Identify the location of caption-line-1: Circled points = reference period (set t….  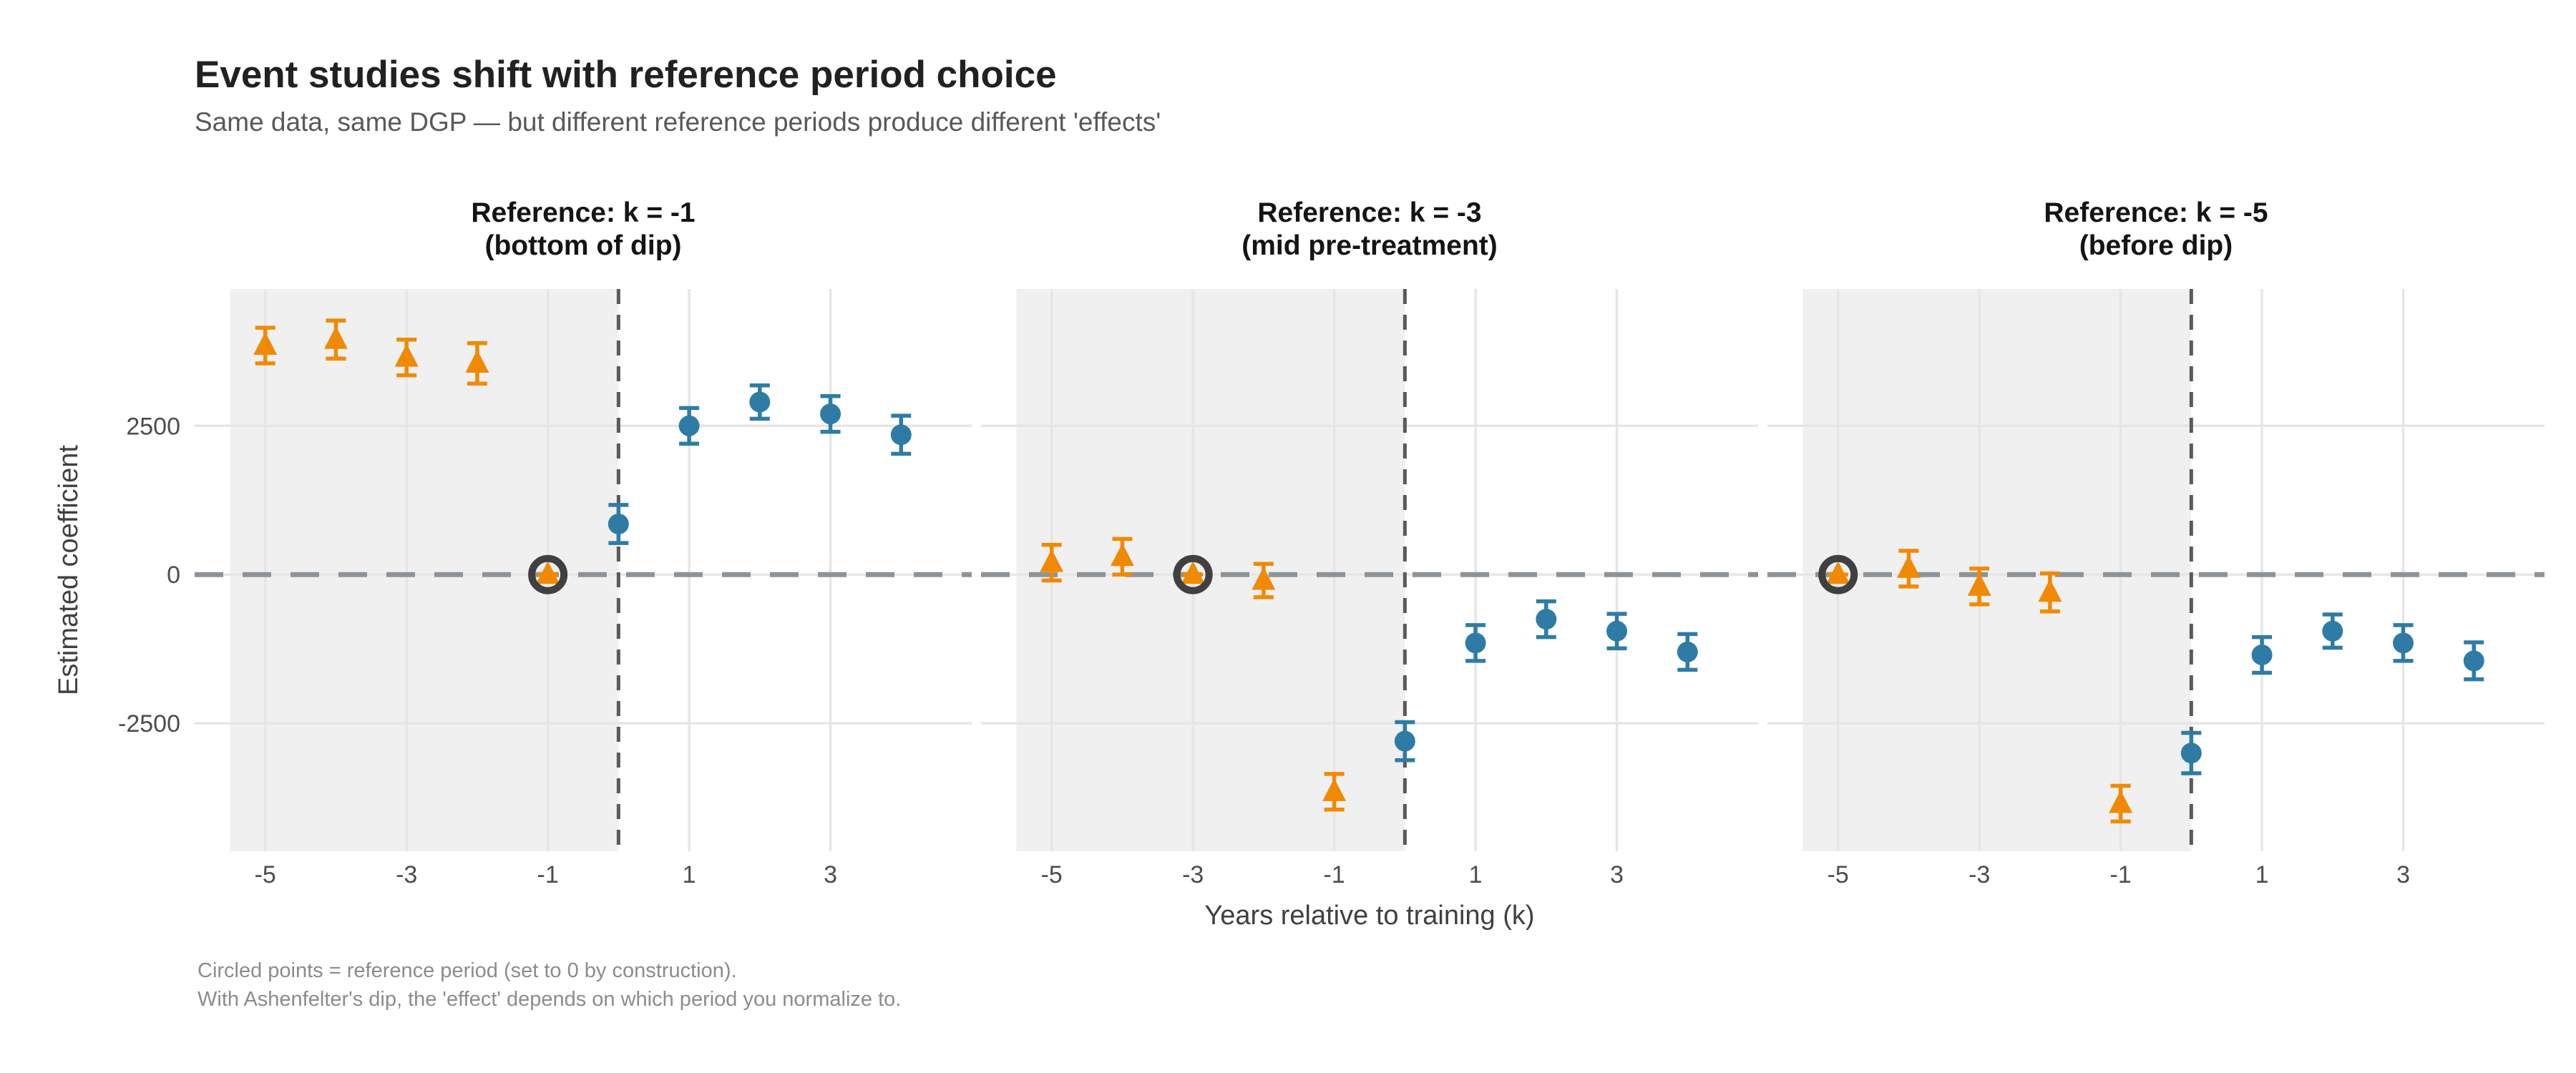
(467, 970).